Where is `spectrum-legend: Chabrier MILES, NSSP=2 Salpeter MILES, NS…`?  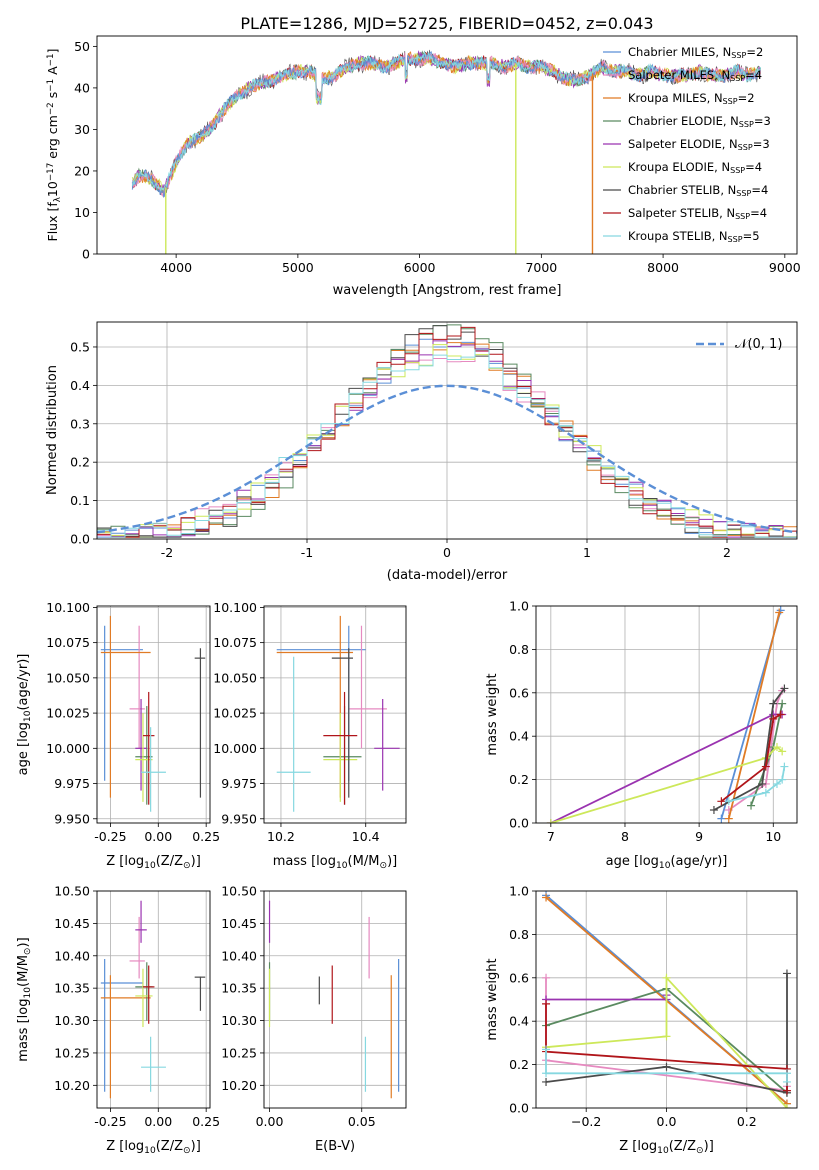 spectrum-legend: Chabrier MILES, NSSP=2 Salpeter MILES, NS… is located at coordinates (687, 144).